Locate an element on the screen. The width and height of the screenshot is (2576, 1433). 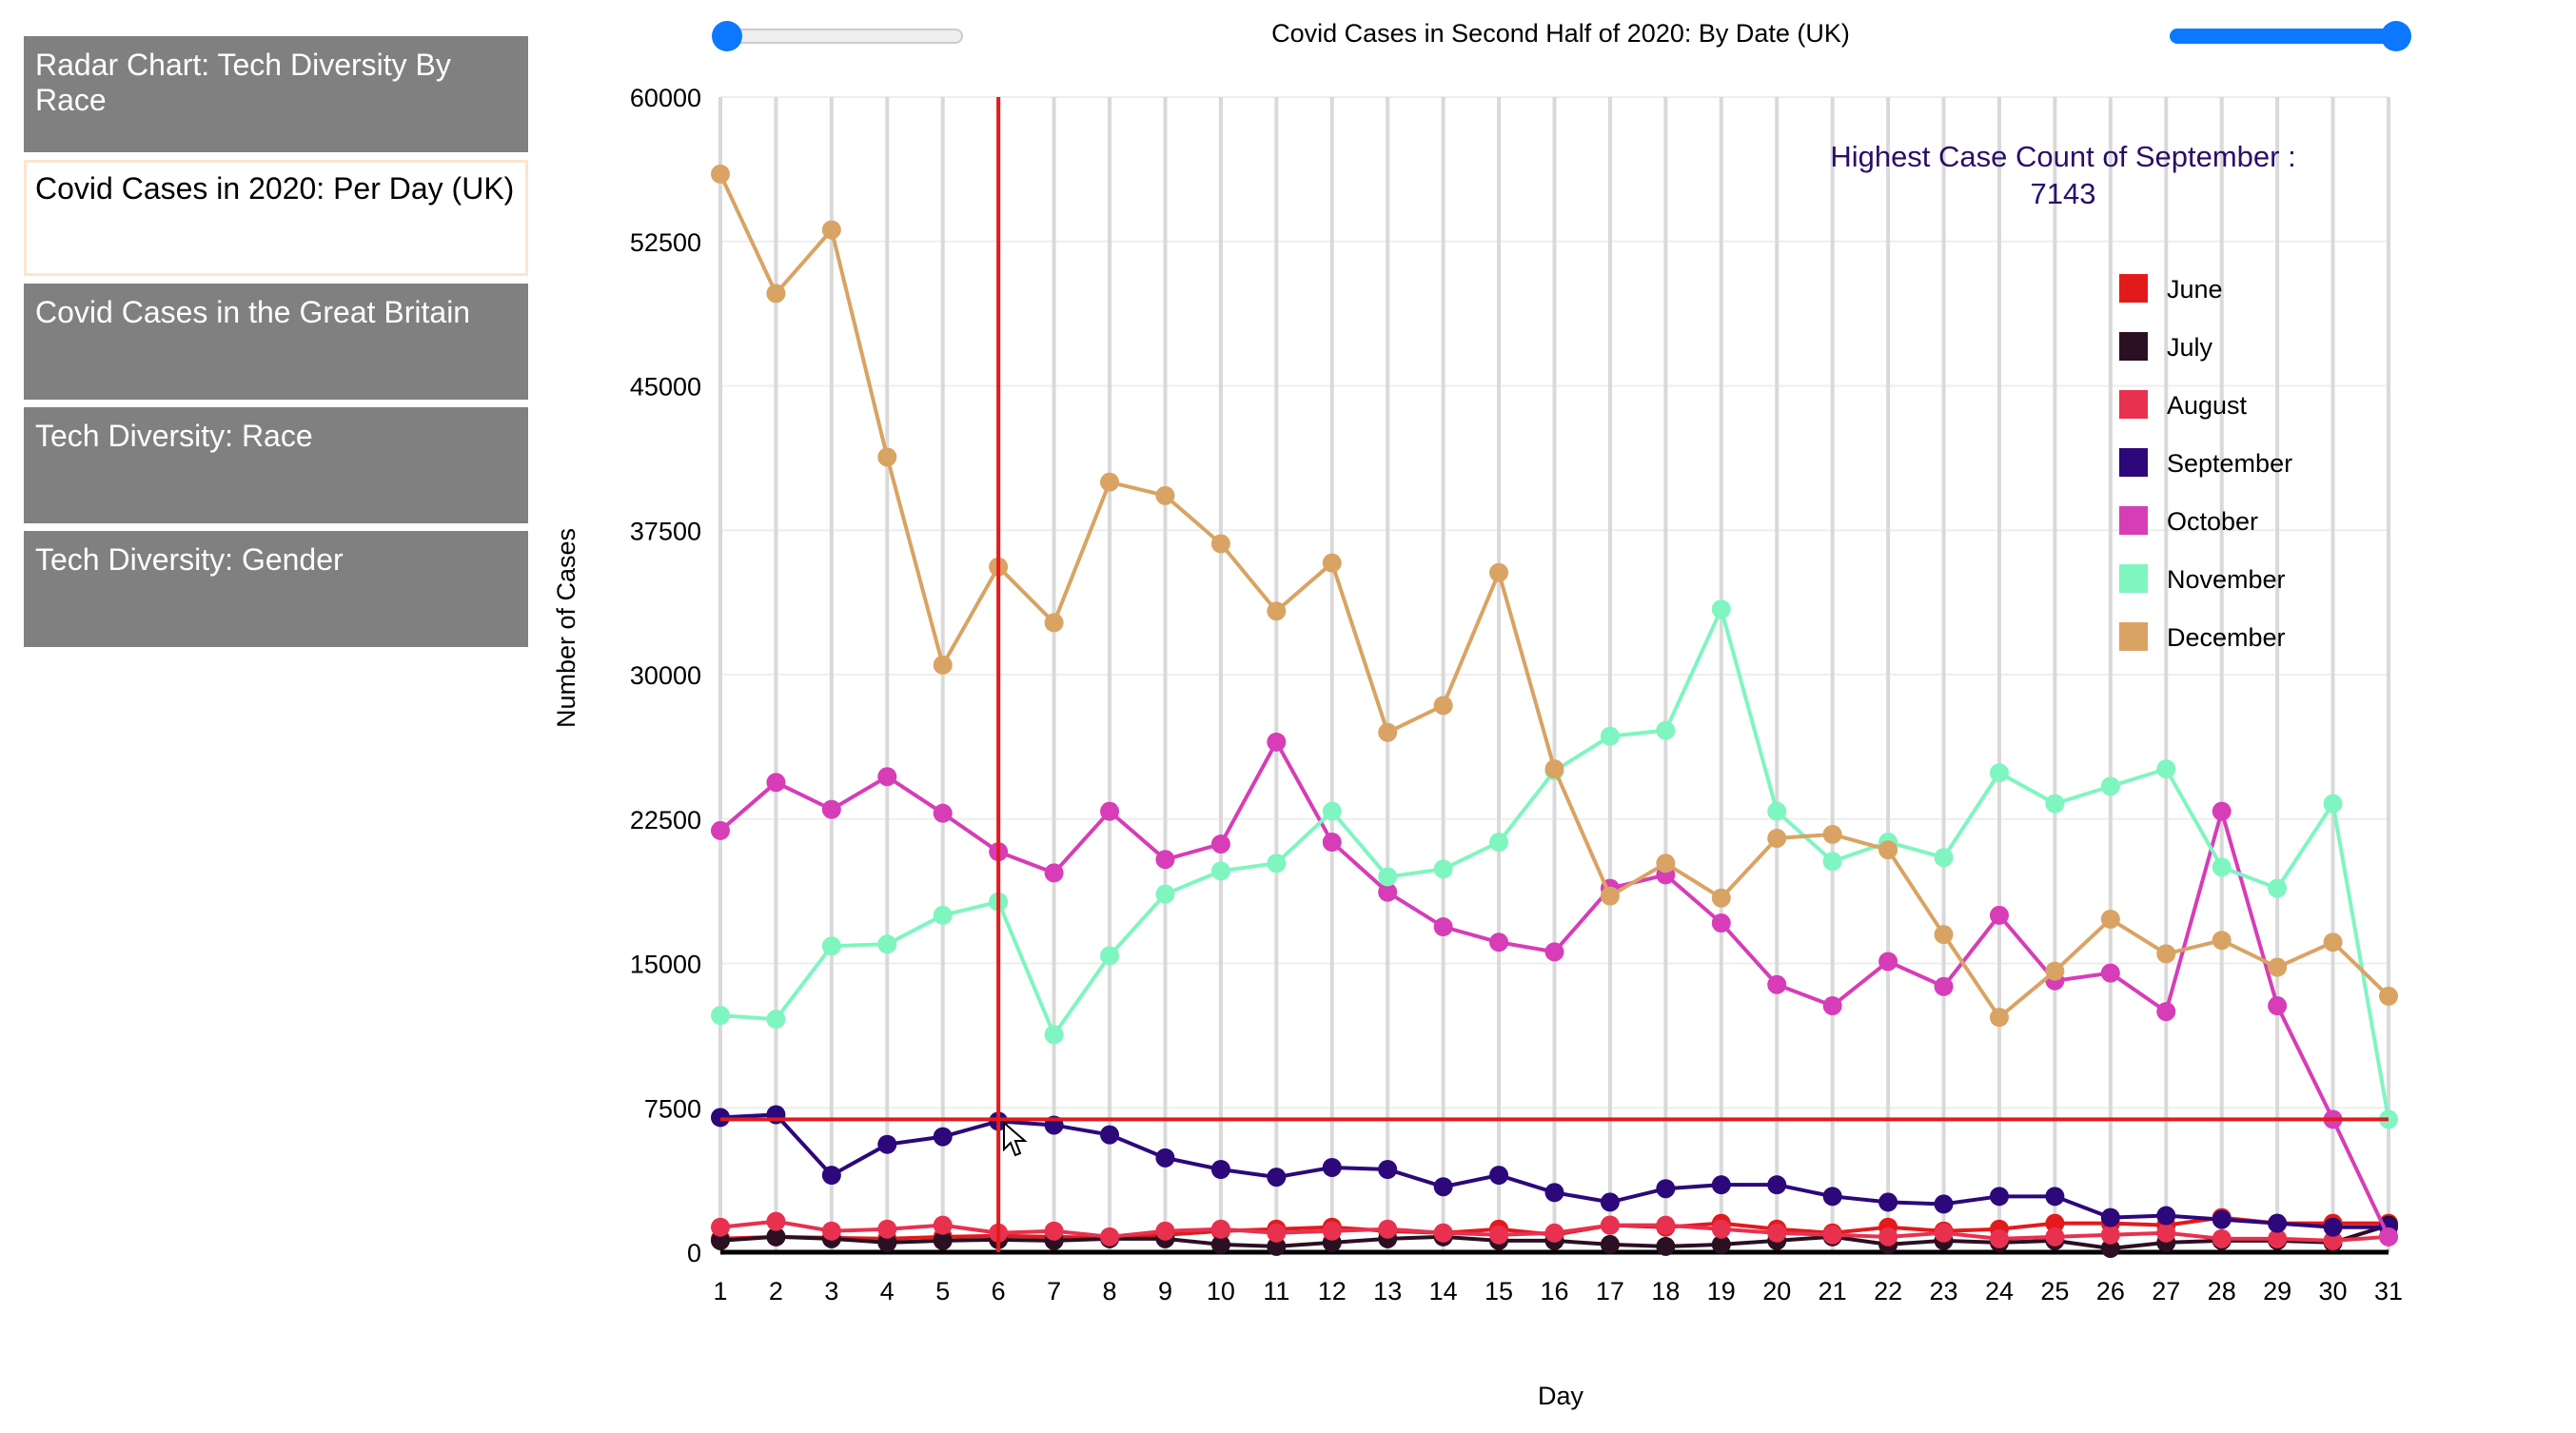
slider-end-handle is located at coordinates (2396, 36).